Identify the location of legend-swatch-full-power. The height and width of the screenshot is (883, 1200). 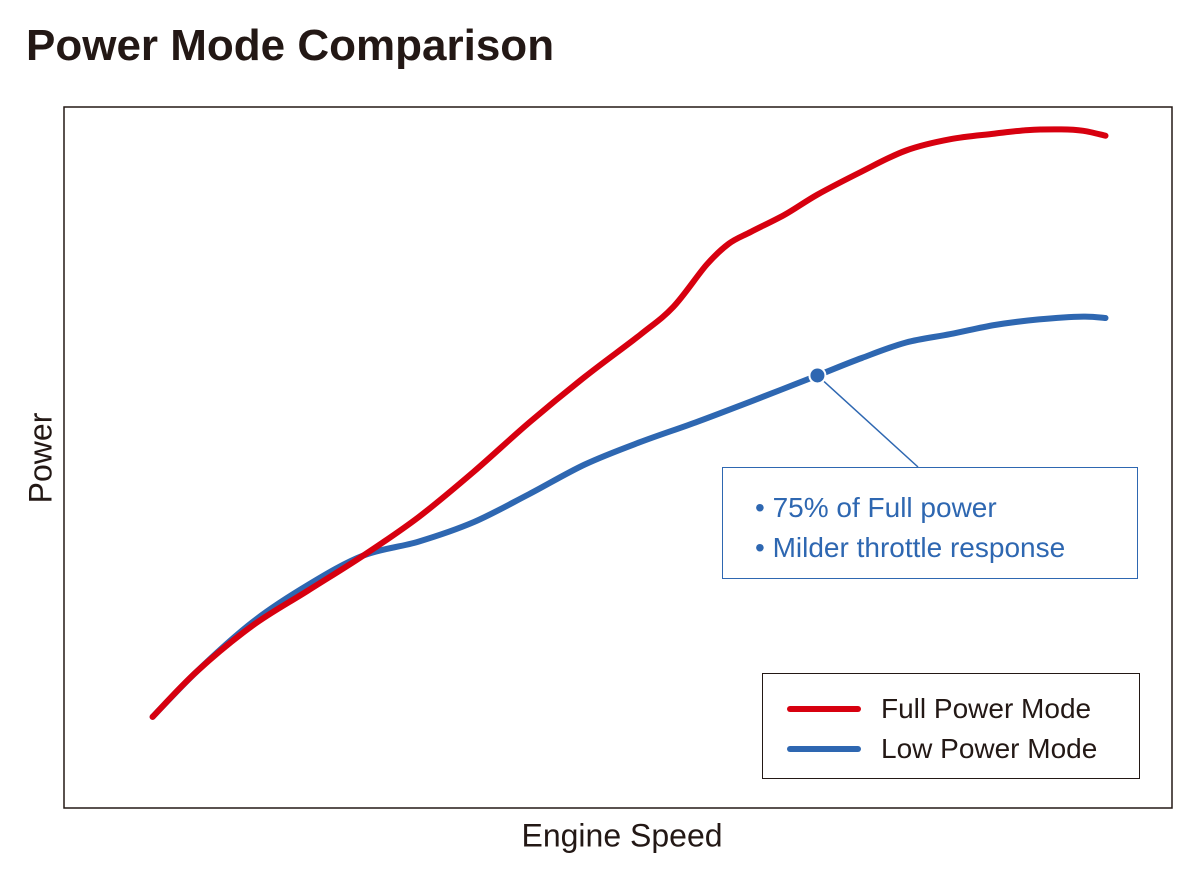
(824, 709).